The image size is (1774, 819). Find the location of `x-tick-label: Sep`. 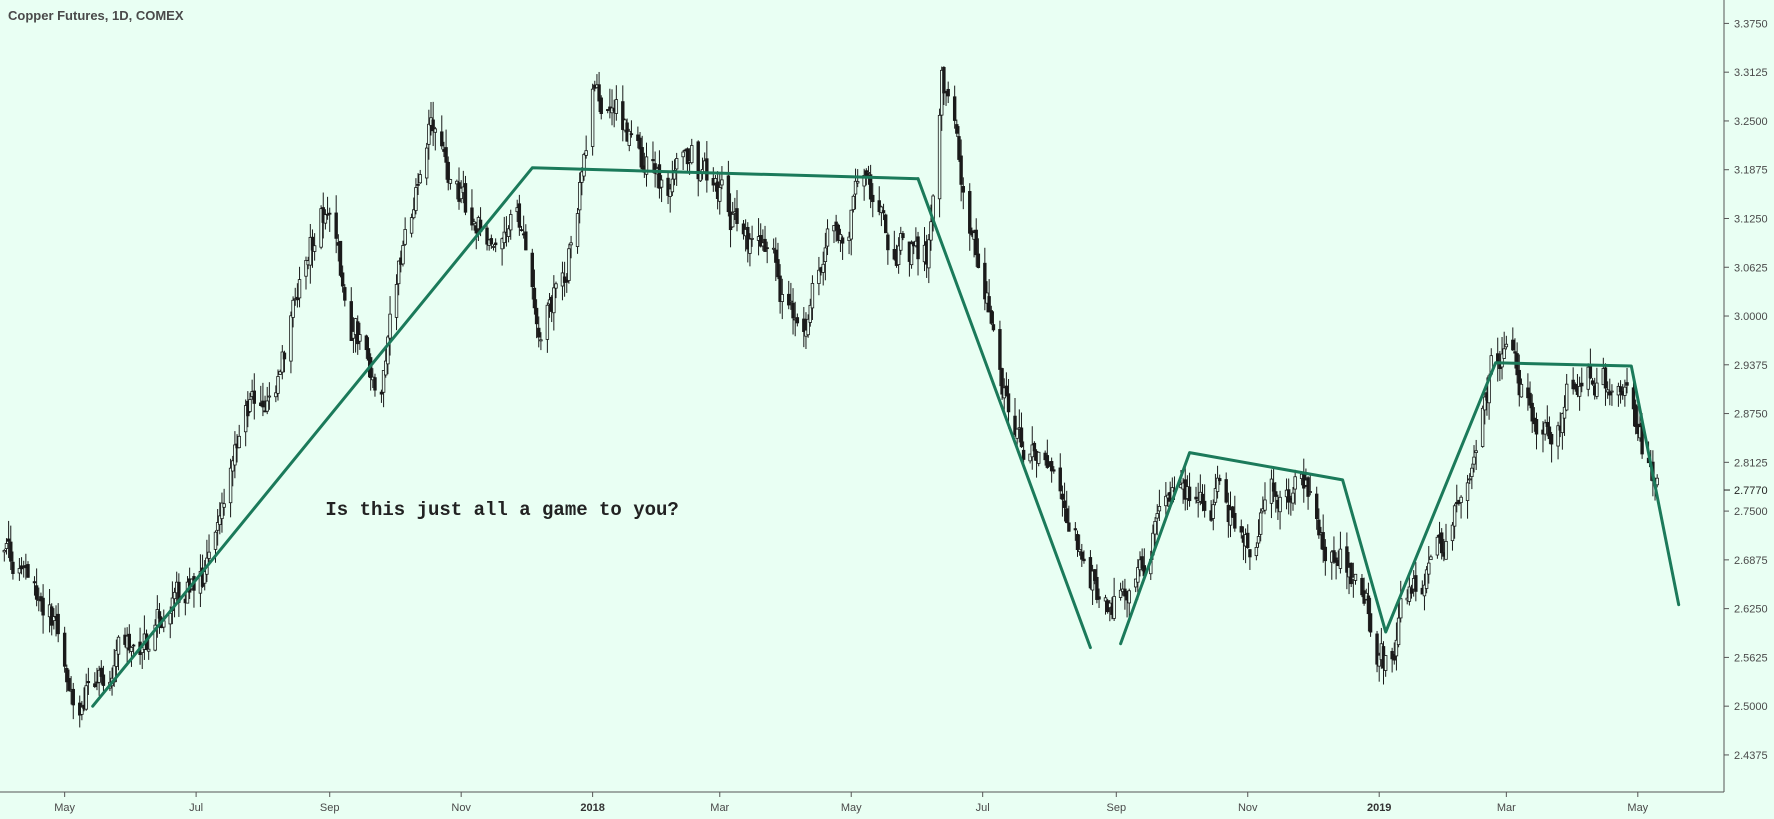

x-tick-label: Sep is located at coordinates (330, 808).